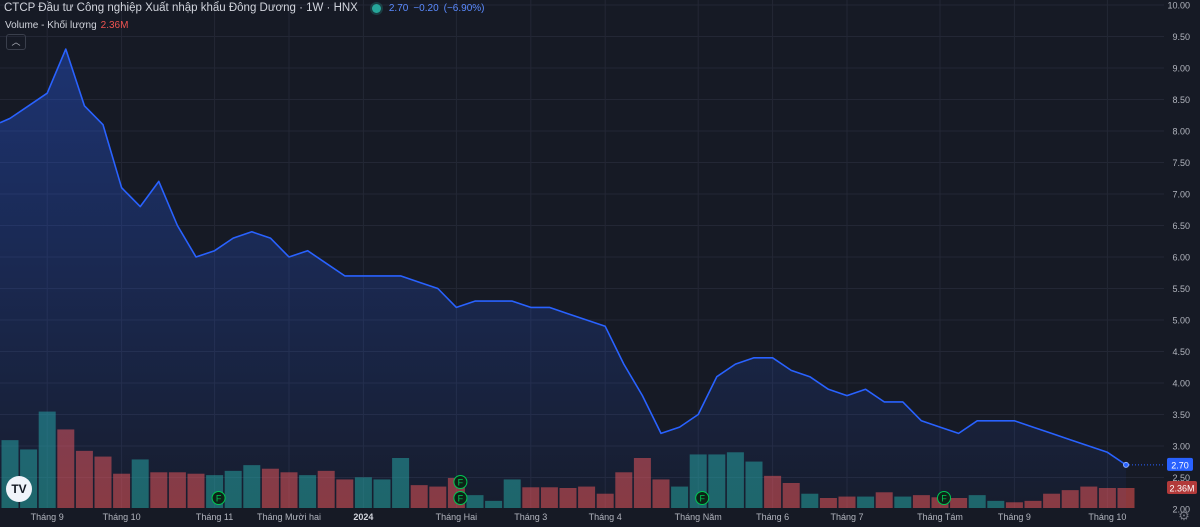  What do you see at coordinates (1181, 258) in the screenshot?
I see `price-tick-label: 6.00` at bounding box center [1181, 258].